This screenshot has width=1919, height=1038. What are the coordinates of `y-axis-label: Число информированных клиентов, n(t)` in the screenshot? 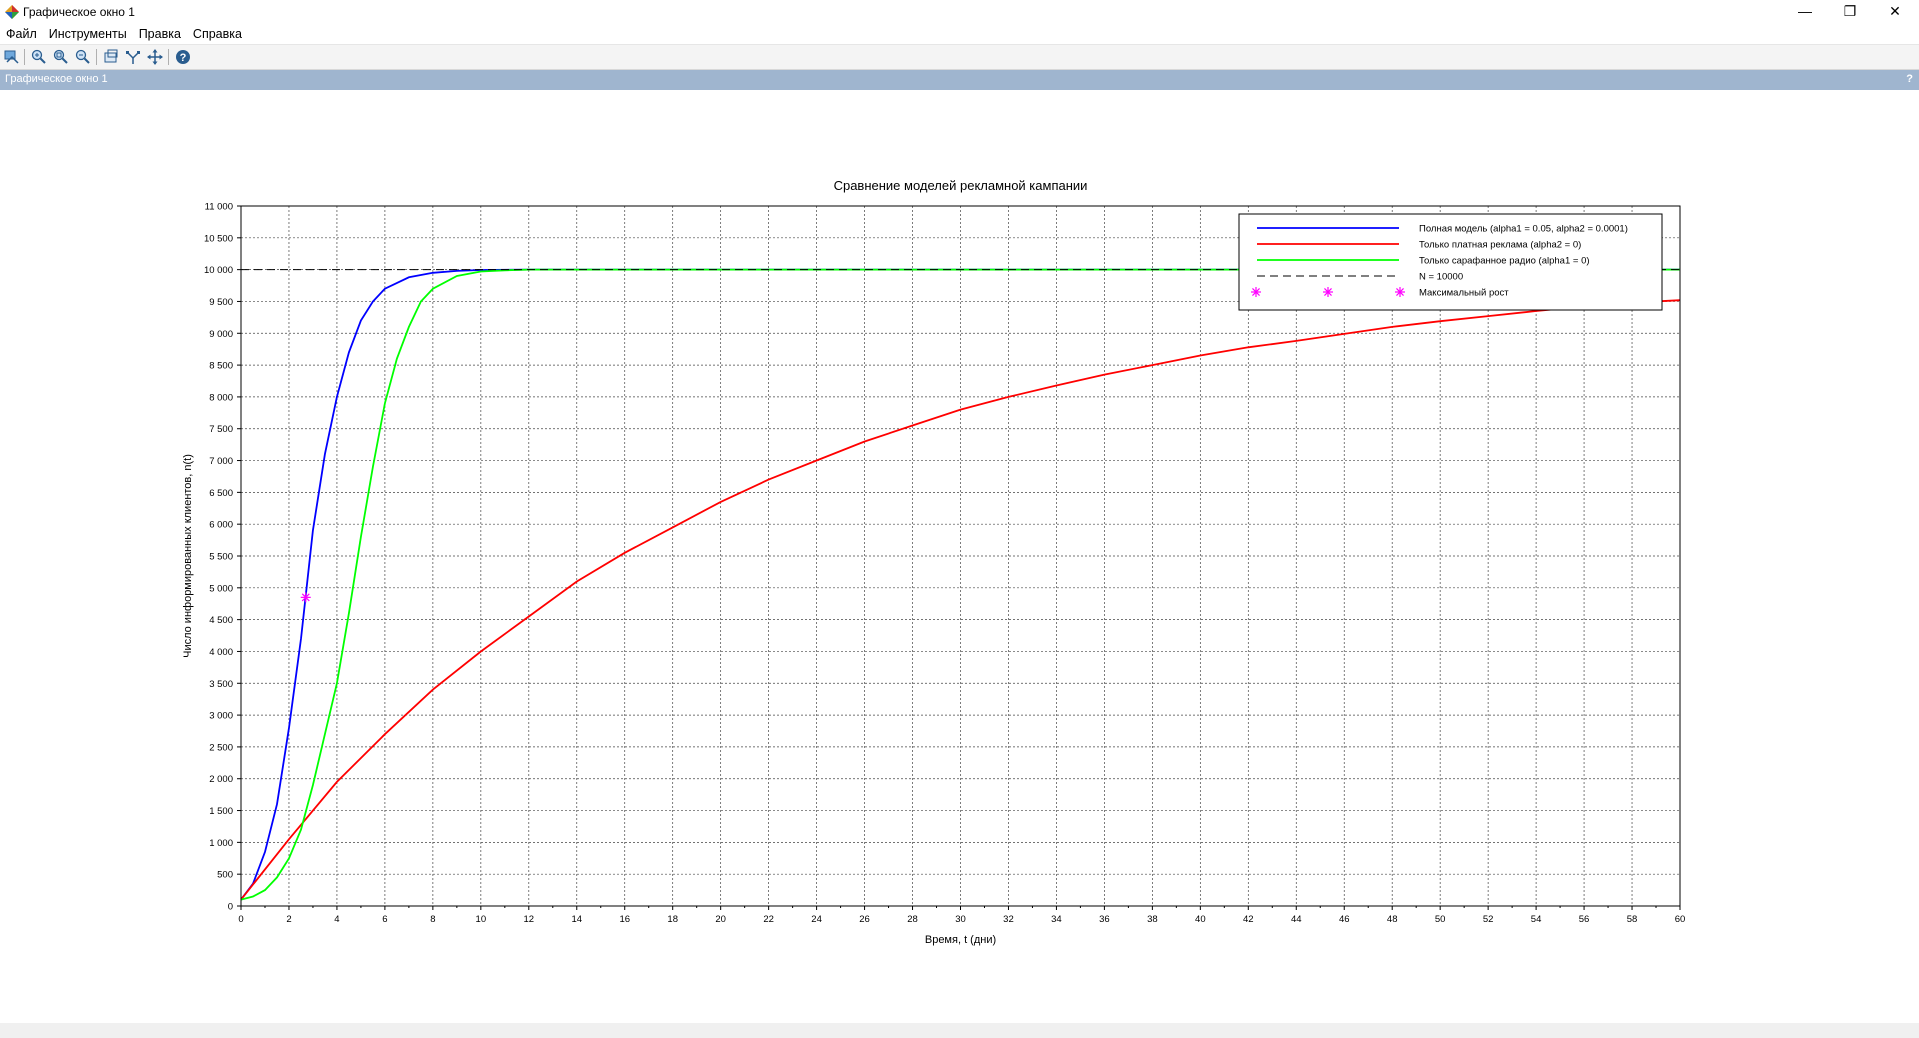 It's located at (188, 556).